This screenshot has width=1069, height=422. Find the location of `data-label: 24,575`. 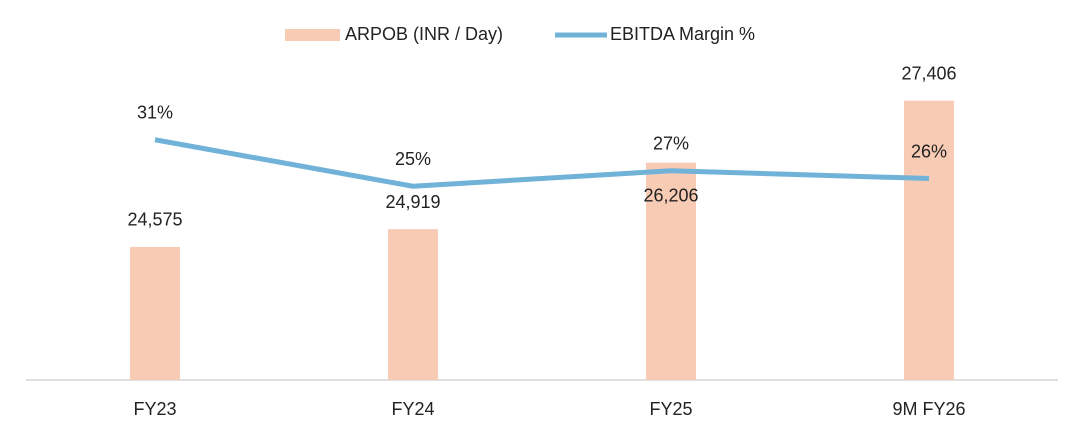

data-label: 24,575 is located at coordinates (154, 220).